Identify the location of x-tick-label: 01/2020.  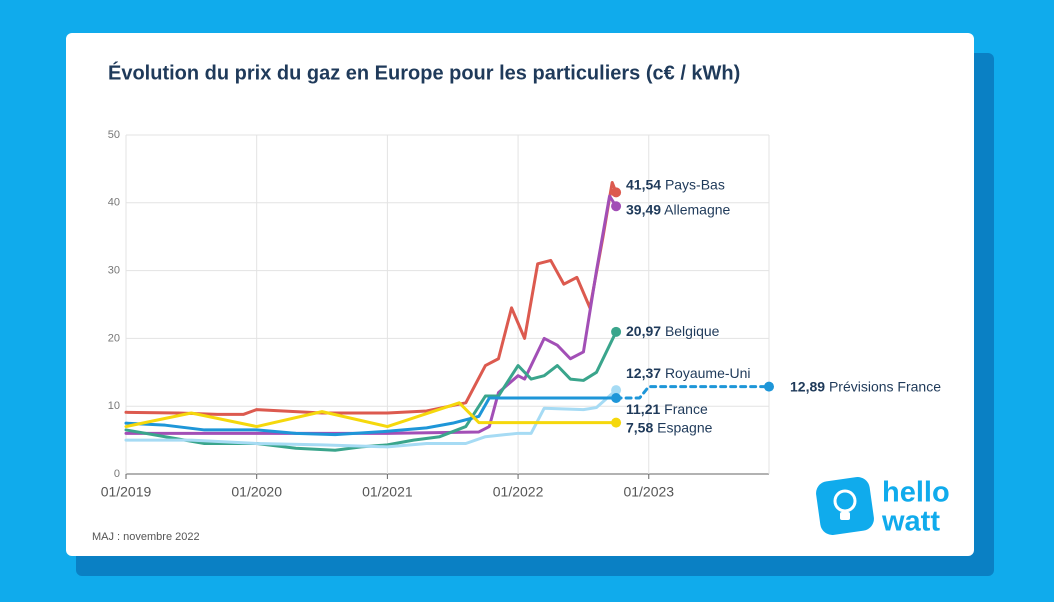
(256, 492).